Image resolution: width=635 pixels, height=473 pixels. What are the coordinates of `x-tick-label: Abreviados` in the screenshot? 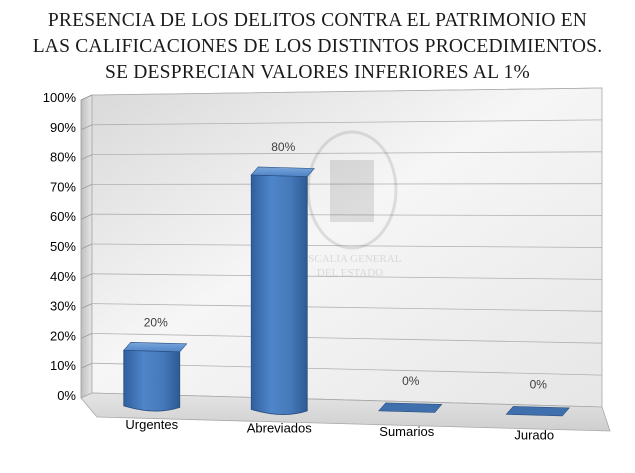 It's located at (280, 427).